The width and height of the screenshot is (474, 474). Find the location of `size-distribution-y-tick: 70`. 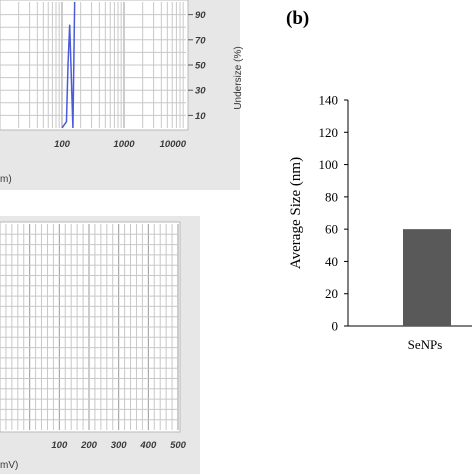

size-distribution-y-tick: 70 is located at coordinates (200, 40).